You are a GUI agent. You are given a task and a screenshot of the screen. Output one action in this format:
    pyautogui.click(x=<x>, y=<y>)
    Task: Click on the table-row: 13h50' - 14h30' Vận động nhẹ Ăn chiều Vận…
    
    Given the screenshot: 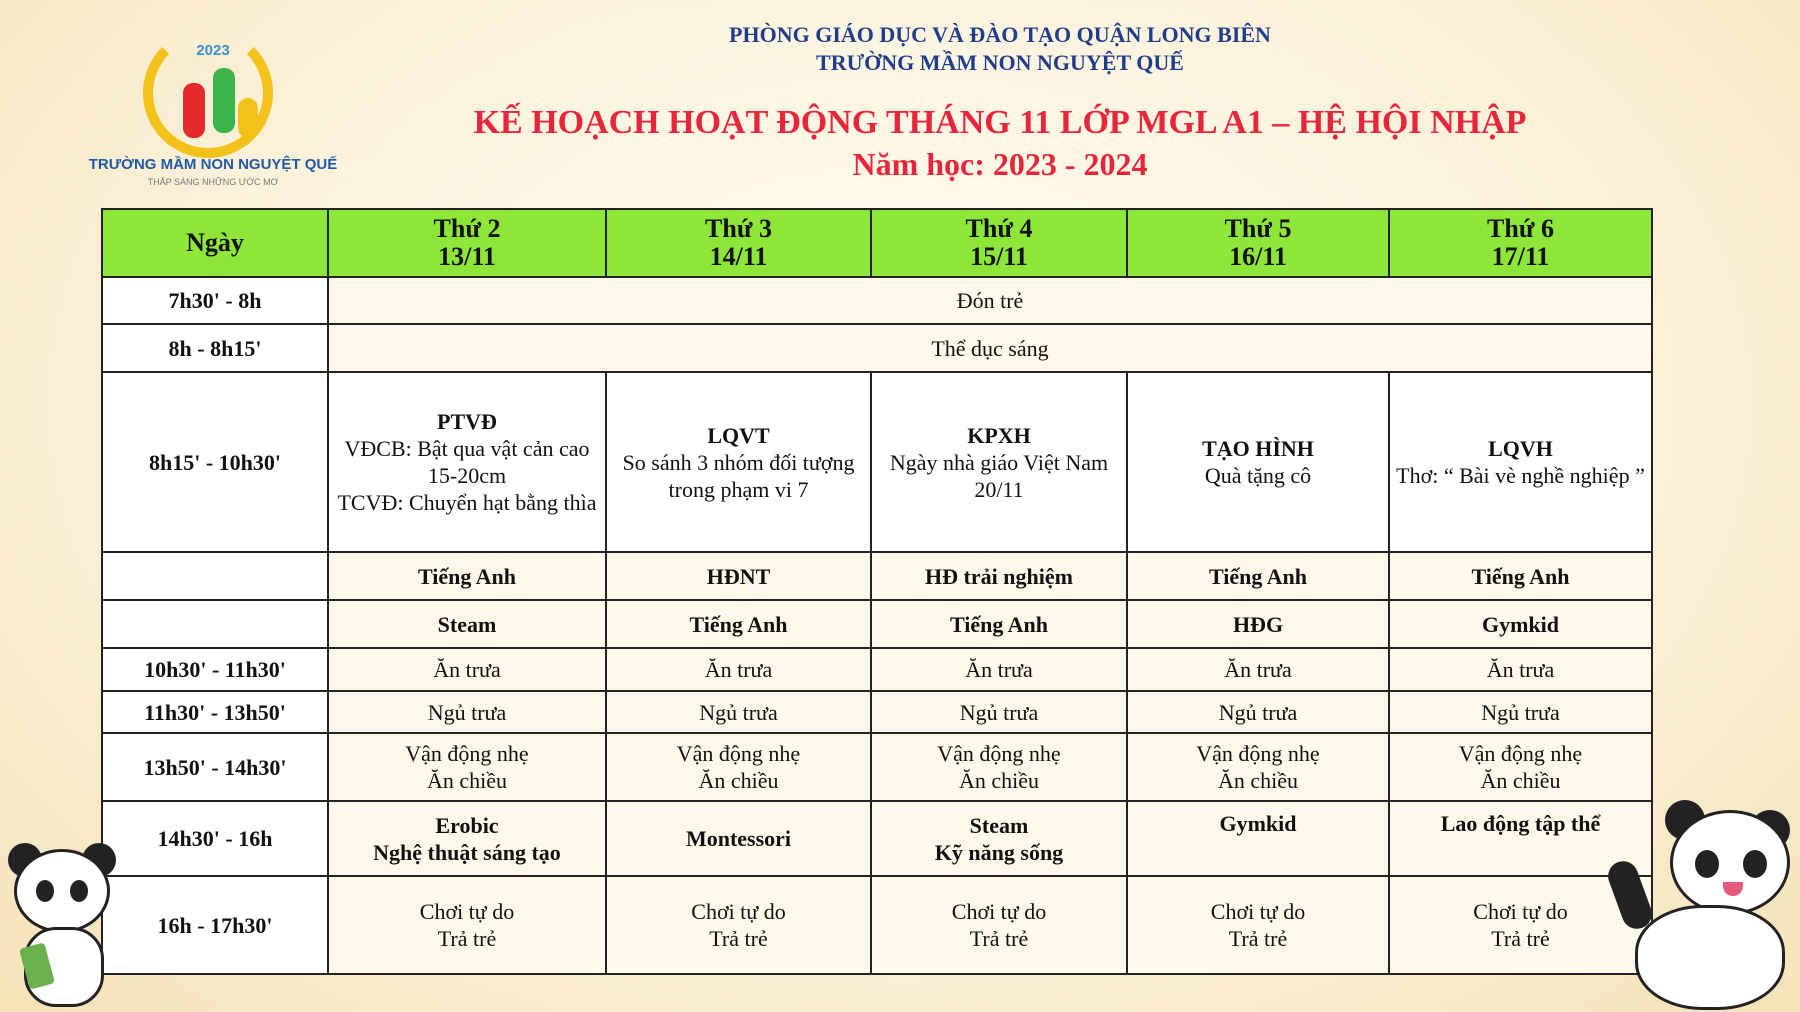 What is the action you would take?
    pyautogui.click(x=877, y=767)
    